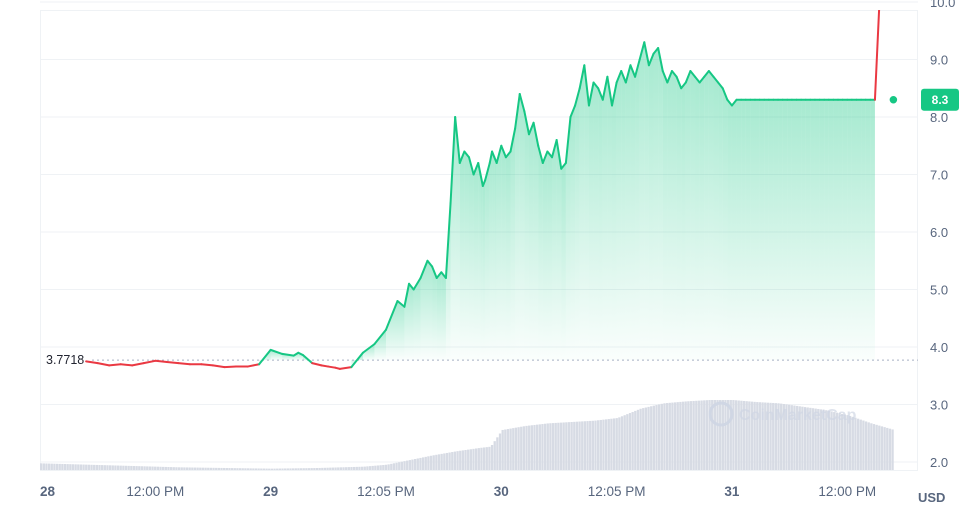  What do you see at coordinates (386, 491) in the screenshot?
I see `x-tick-time: 12:05 PM` at bounding box center [386, 491].